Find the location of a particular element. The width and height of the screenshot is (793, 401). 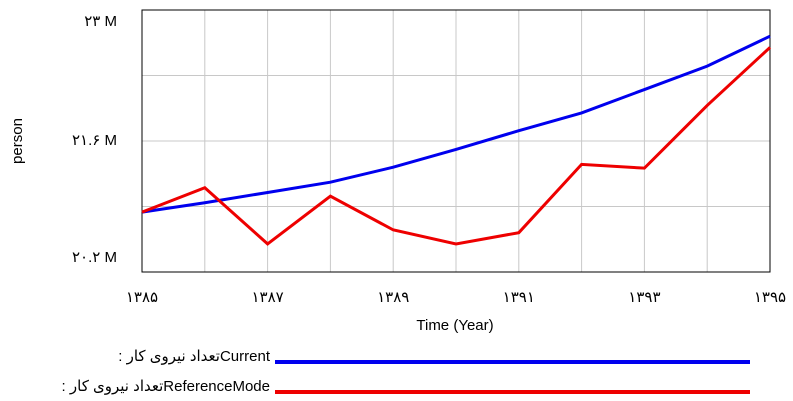

x-tick-label: ۱۳۹۱ is located at coordinates (519, 297).